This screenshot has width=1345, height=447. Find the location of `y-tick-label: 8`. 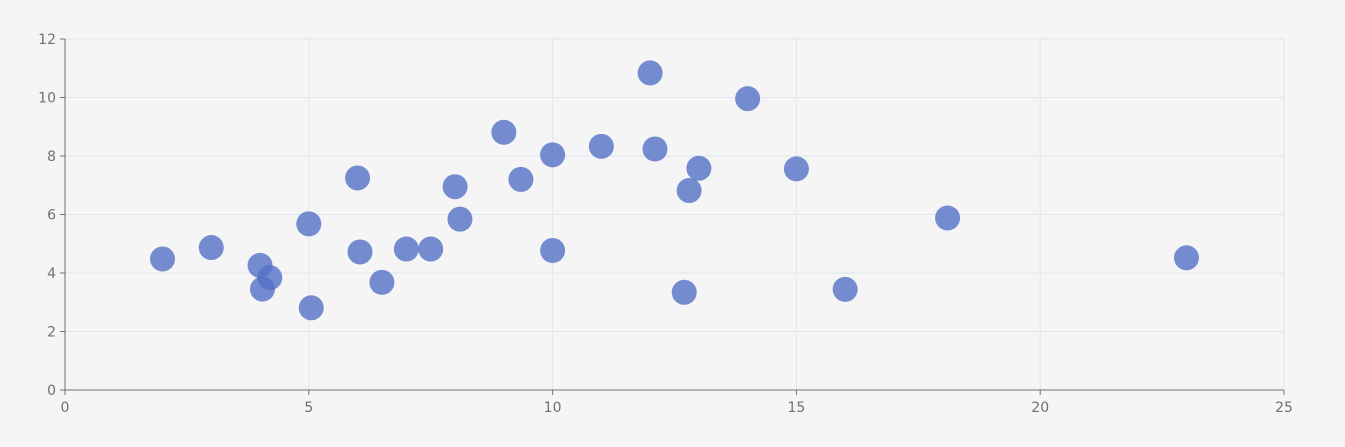

y-tick-label: 8 is located at coordinates (51, 157).